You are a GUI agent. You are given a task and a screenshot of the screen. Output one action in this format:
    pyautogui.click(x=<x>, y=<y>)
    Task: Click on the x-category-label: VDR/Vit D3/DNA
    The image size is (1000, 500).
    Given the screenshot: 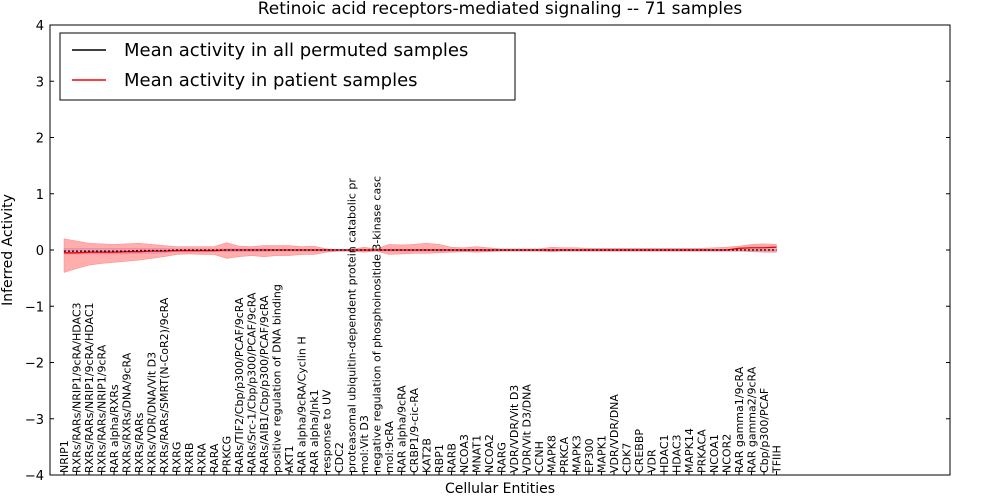 What is the action you would take?
    pyautogui.click(x=527, y=428)
    